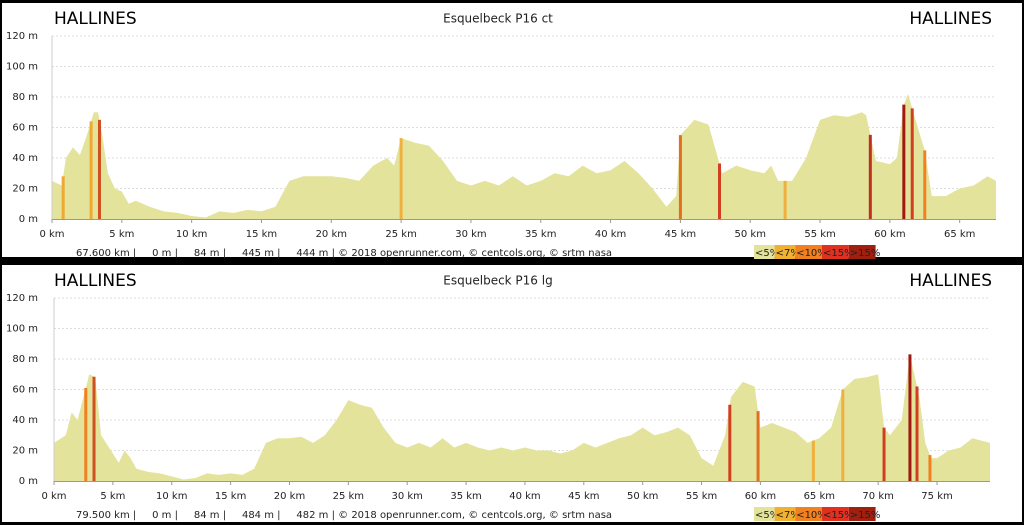 This screenshot has width=1024, height=525. Describe the element at coordinates (936, 496) in the screenshot. I see `x-tick-label: 75 km` at that location.